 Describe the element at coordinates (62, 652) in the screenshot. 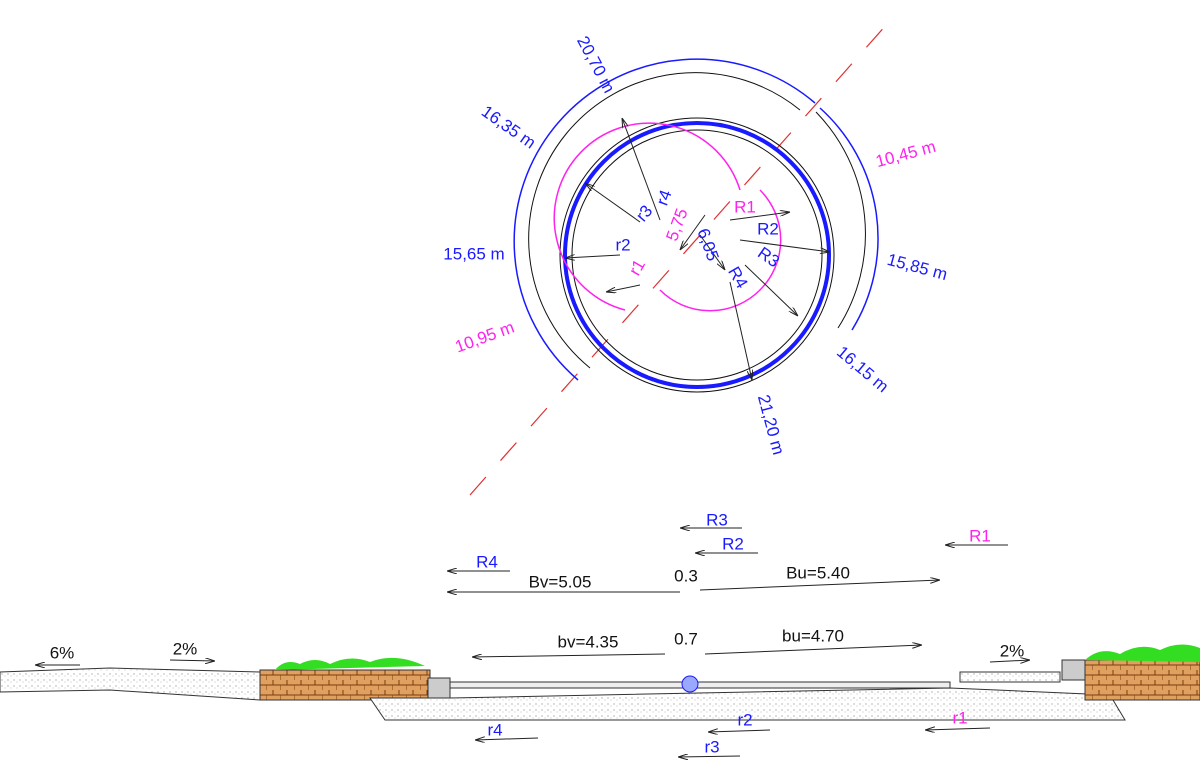

I see `slope: 6%` at that location.